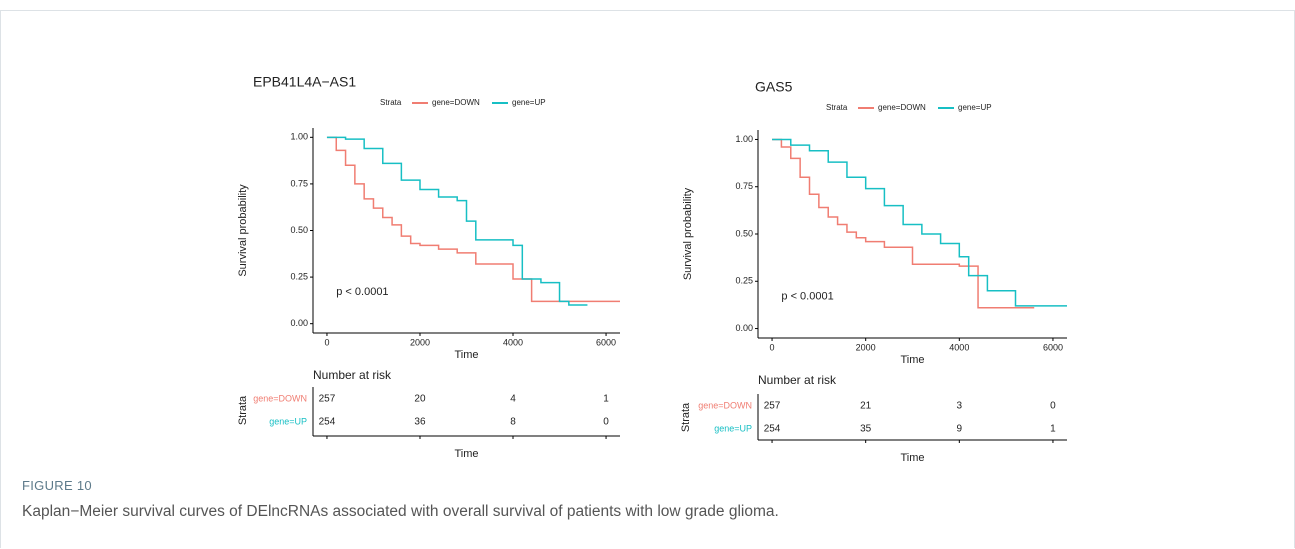 This screenshot has width=1295, height=549. What do you see at coordinates (960, 406) in the screenshot?
I see `risk-count: 3` at bounding box center [960, 406].